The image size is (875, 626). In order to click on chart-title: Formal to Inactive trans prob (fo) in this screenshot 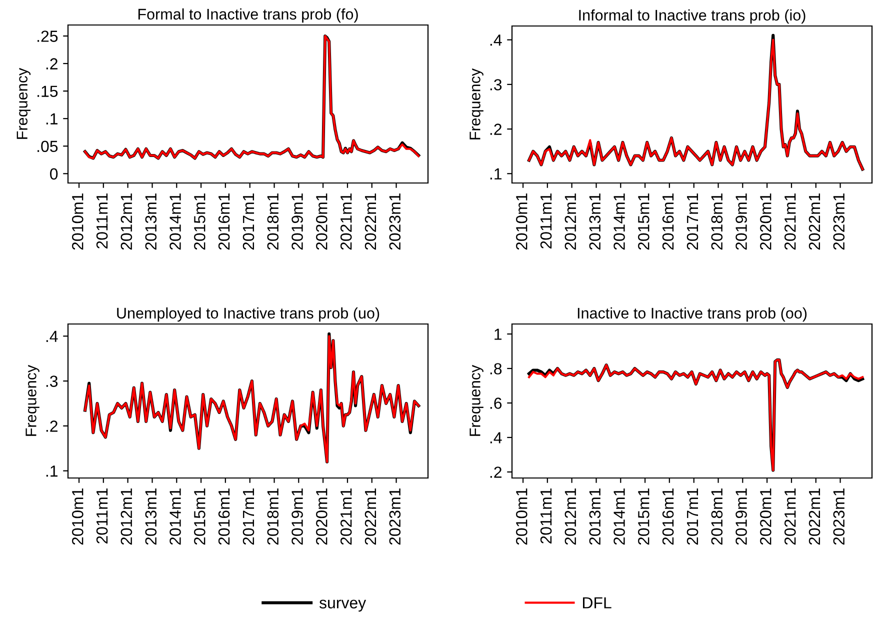, I will do `click(248, 15)`.